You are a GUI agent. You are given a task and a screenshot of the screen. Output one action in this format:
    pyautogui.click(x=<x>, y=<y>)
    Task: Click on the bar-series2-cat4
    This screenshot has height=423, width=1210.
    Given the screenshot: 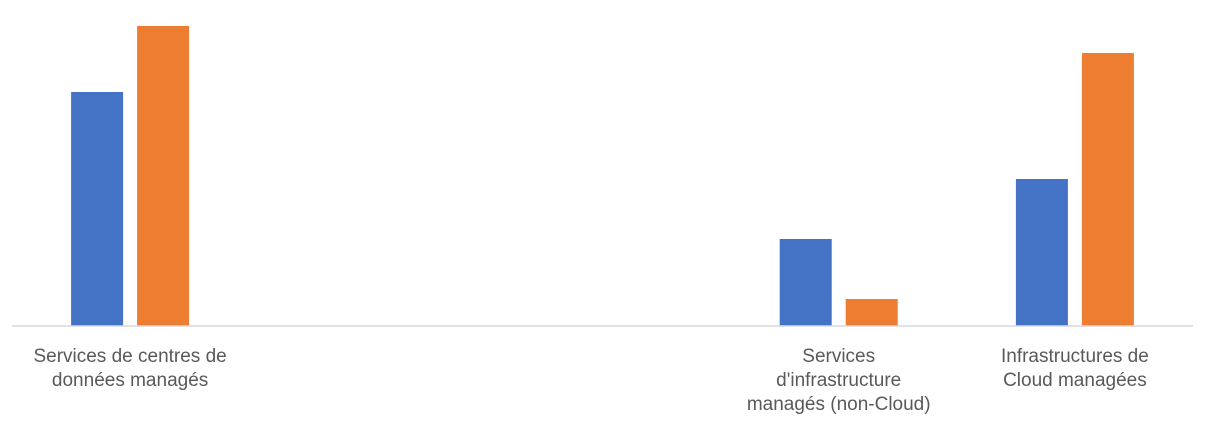 What is the action you would take?
    pyautogui.click(x=871, y=312)
    